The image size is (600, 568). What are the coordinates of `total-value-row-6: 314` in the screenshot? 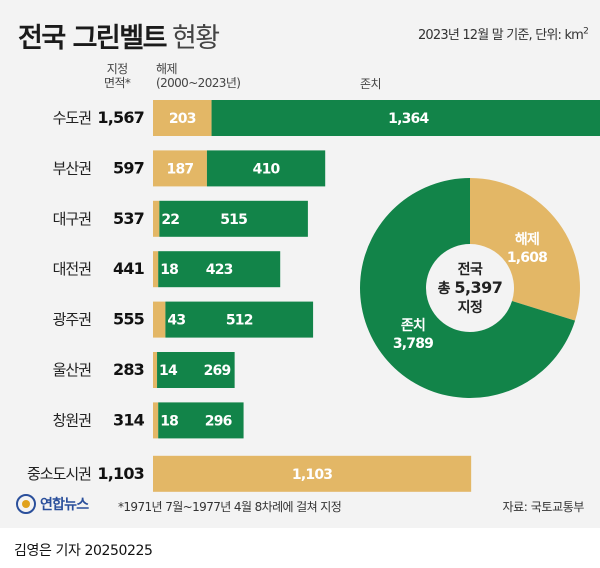 It's located at (129, 419).